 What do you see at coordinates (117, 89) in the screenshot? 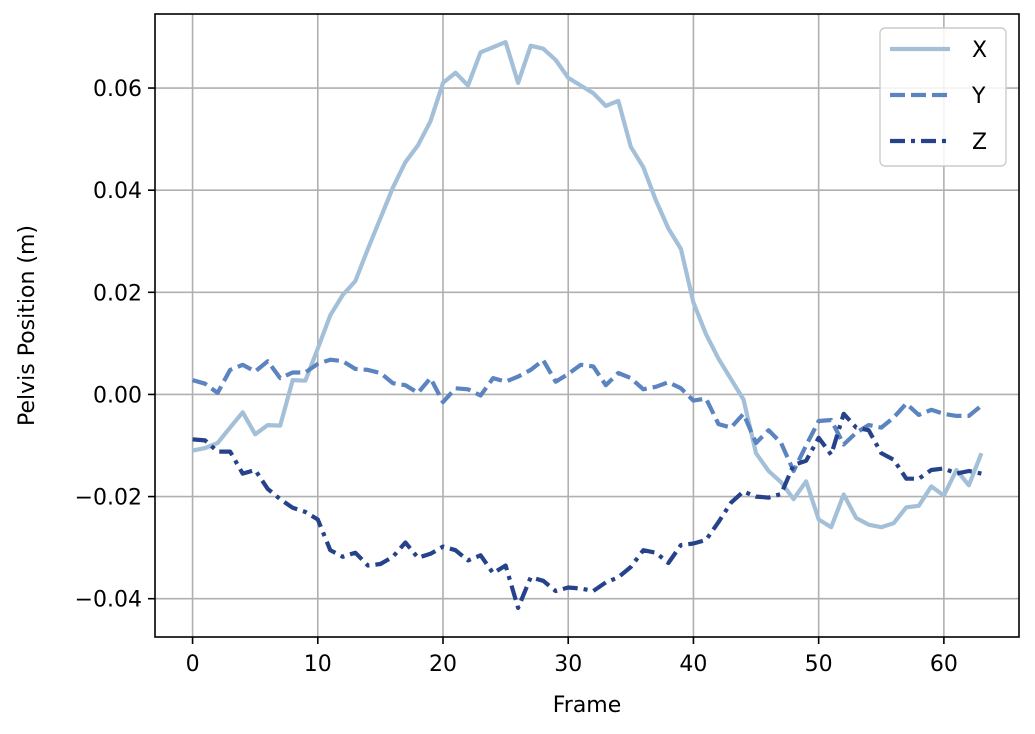
I see `y-tick-label: 0.06` at bounding box center [117, 89].